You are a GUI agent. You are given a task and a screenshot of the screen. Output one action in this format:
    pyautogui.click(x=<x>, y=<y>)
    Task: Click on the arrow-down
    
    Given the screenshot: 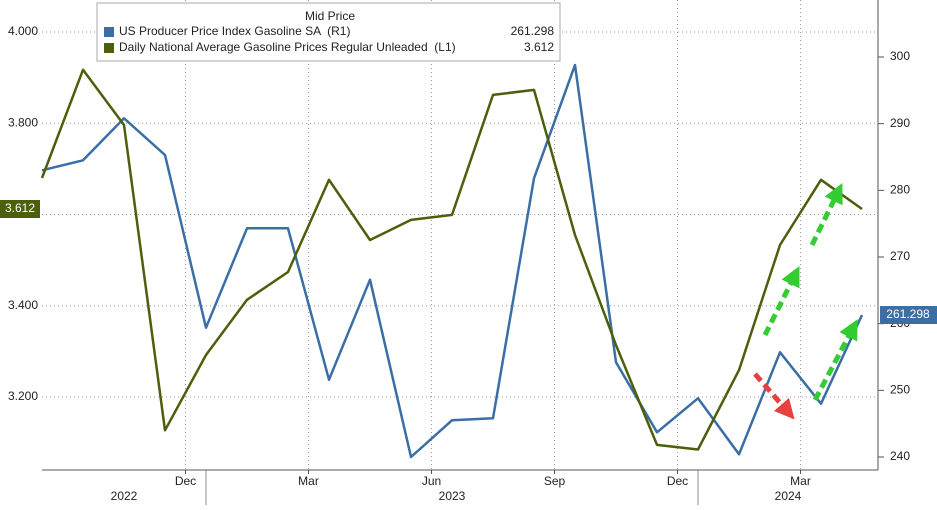 What is the action you would take?
    pyautogui.click(x=774, y=396)
    